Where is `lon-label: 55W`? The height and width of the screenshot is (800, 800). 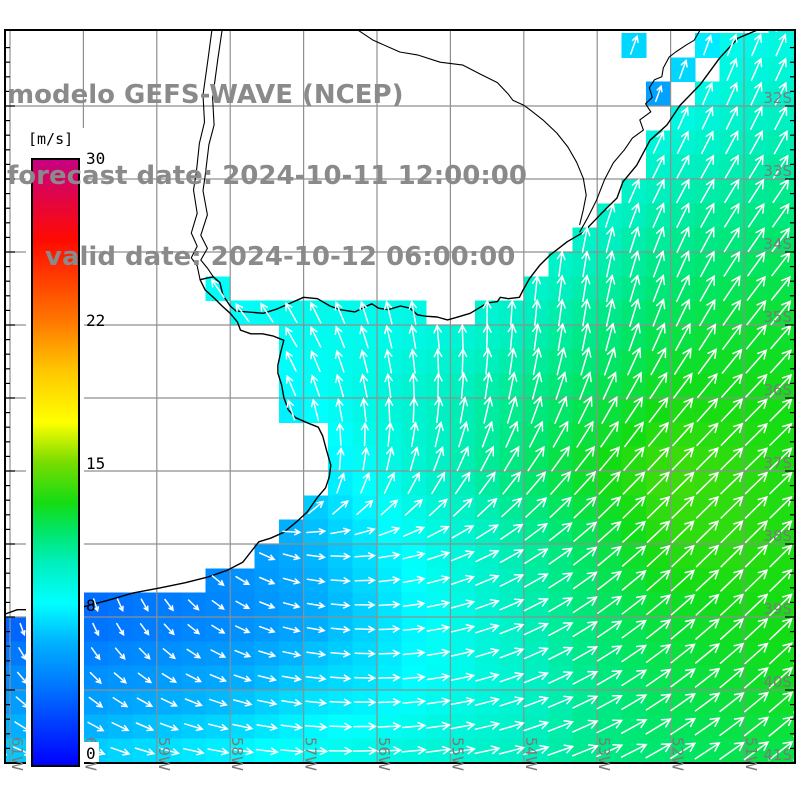 lon-label: 55W is located at coordinates (457, 754).